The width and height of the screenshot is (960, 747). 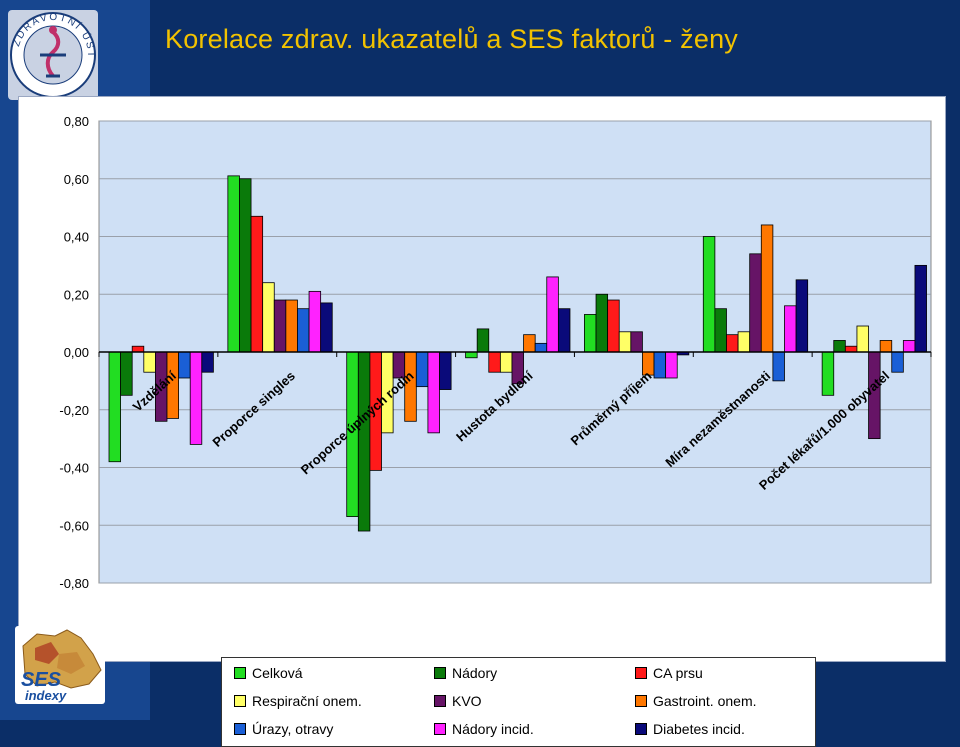 I want to click on legend-item: Nádory, so click(x=465, y=673).